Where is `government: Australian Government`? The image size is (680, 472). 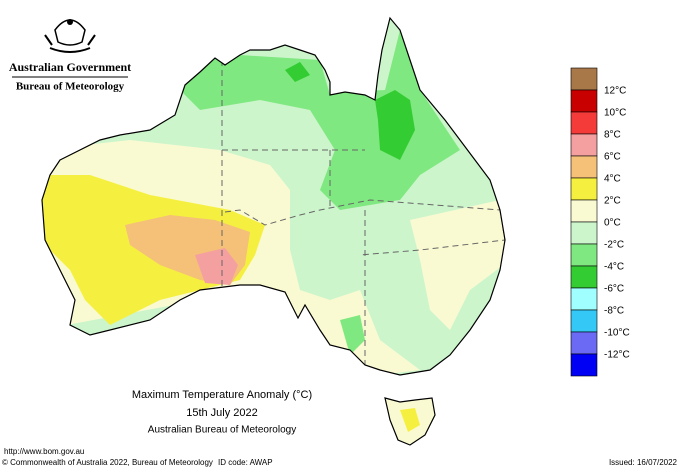 government: Australian Government is located at coordinates (70, 67).